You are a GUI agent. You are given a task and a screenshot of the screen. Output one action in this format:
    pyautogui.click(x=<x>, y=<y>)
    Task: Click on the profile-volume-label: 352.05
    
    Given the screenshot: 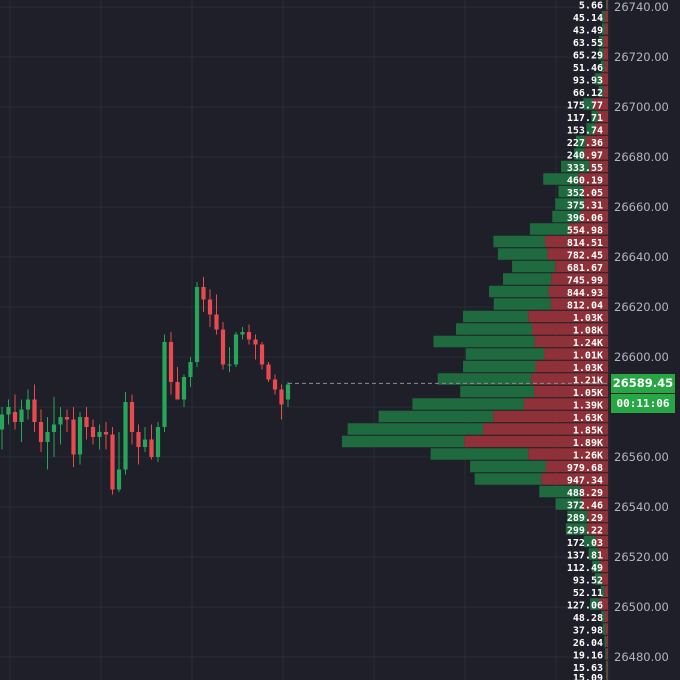 What is the action you would take?
    pyautogui.click(x=585, y=193)
    